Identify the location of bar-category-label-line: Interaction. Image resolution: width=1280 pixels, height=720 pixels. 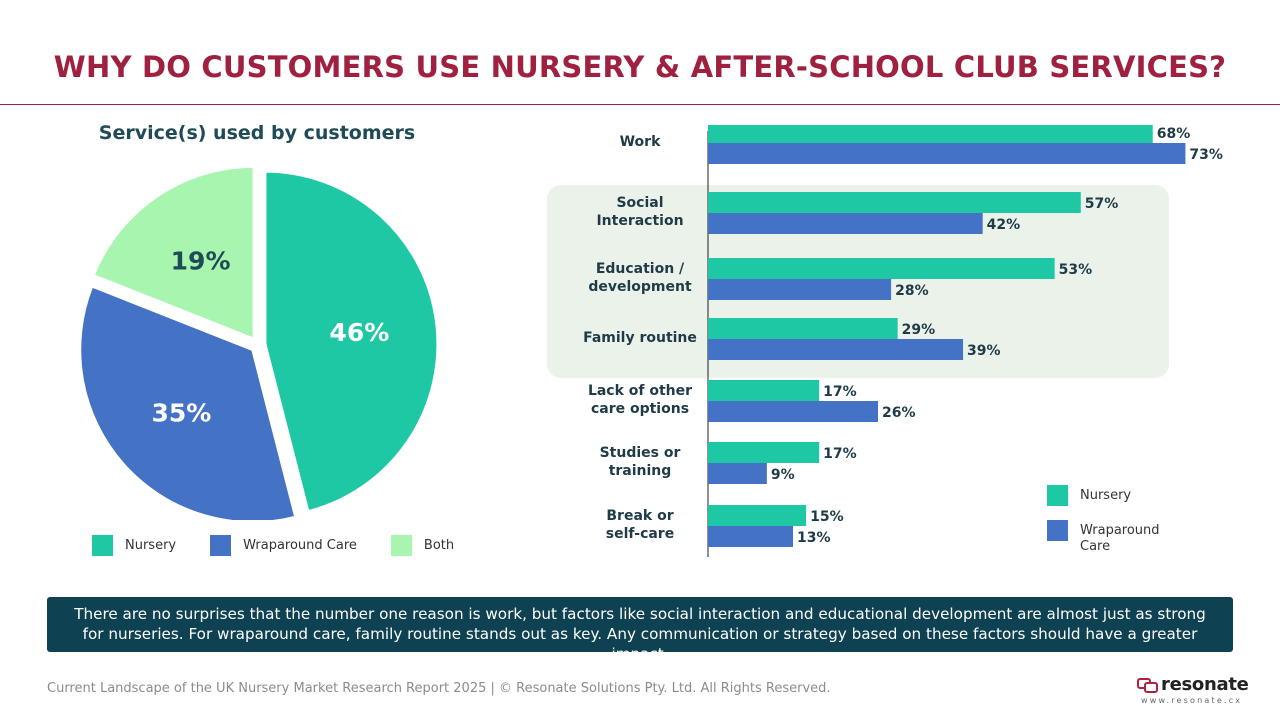
(640, 221).